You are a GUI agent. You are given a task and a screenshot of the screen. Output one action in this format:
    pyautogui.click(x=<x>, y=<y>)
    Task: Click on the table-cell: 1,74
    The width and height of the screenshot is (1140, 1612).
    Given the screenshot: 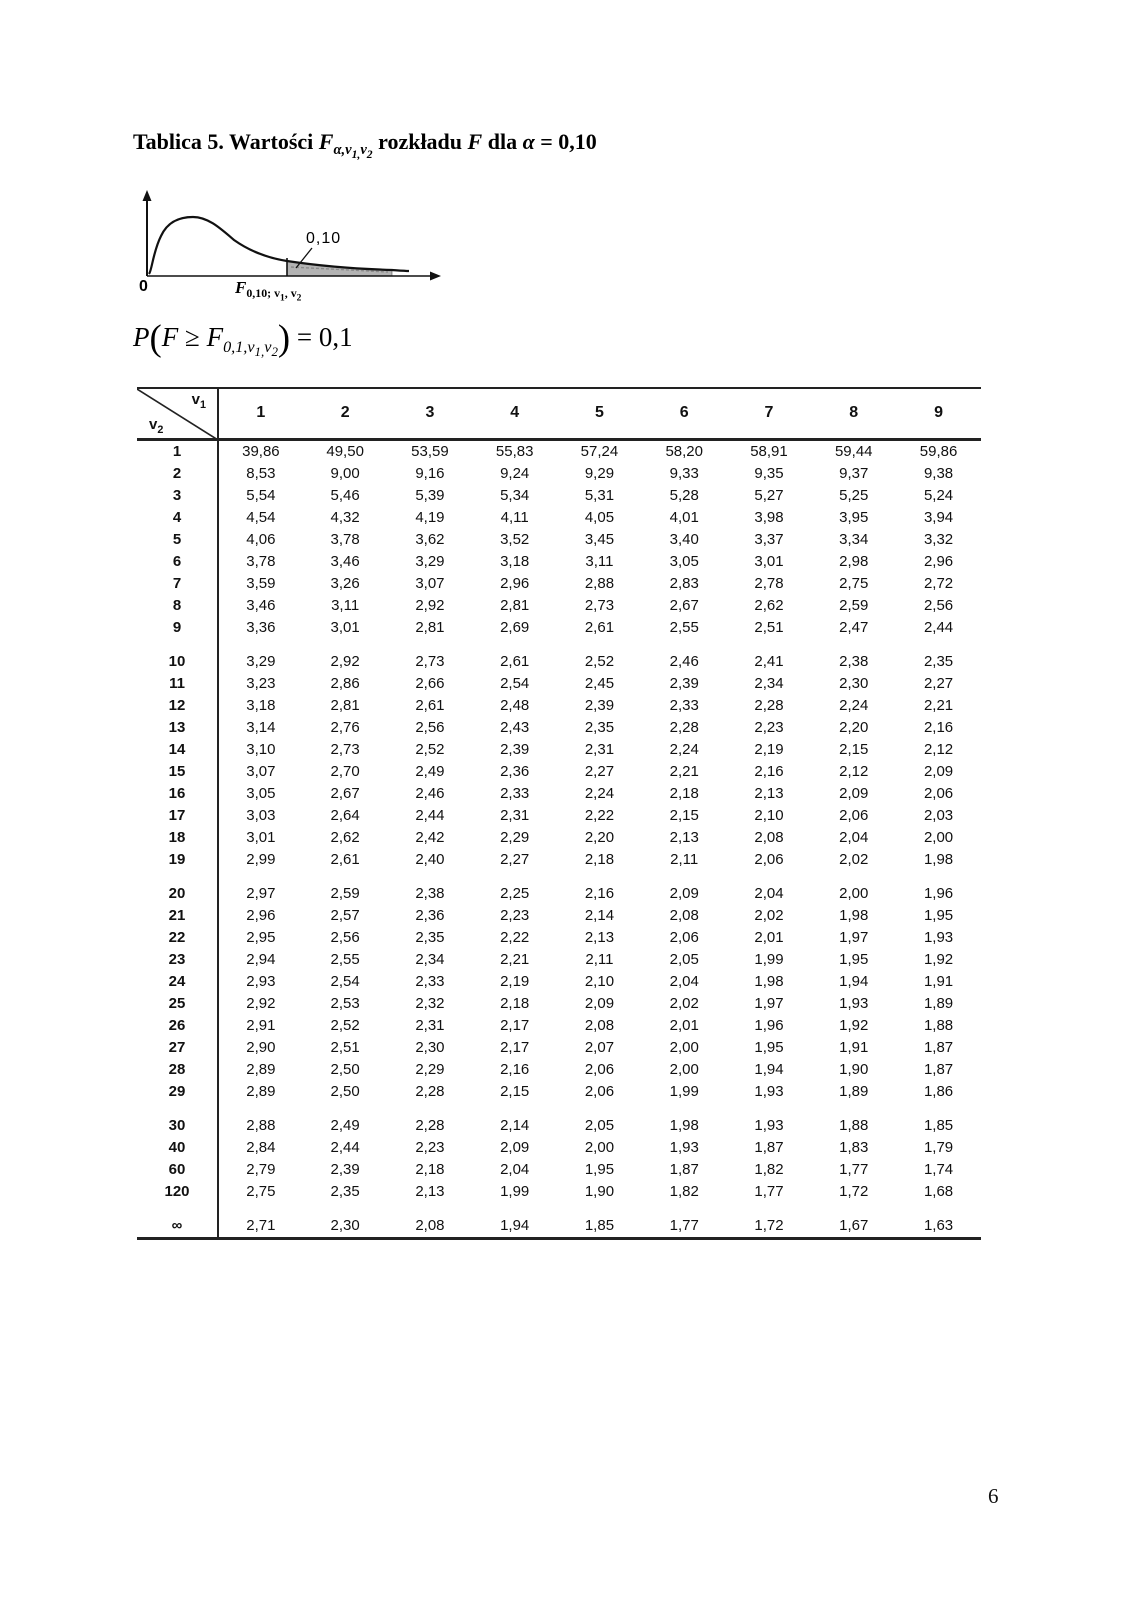 What is the action you would take?
    pyautogui.click(x=938, y=1169)
    